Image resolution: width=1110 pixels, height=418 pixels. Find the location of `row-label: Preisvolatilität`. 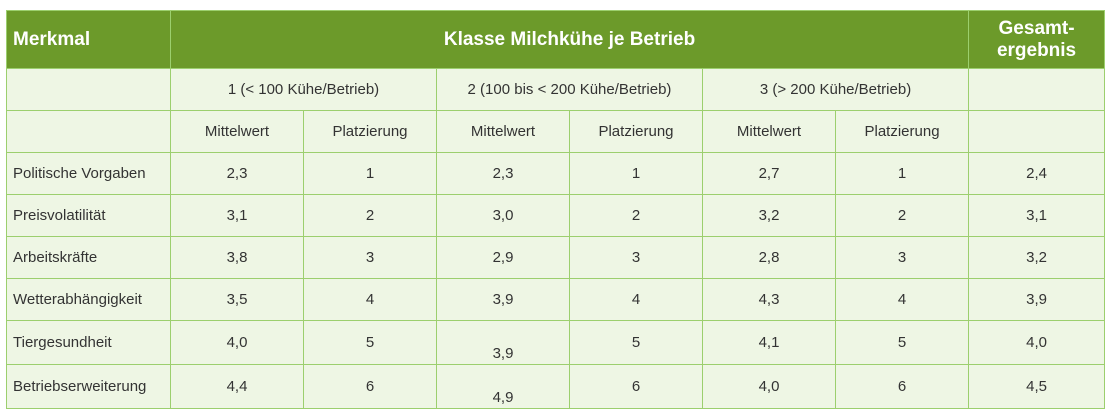

row-label: Preisvolatilität is located at coordinates (88, 215).